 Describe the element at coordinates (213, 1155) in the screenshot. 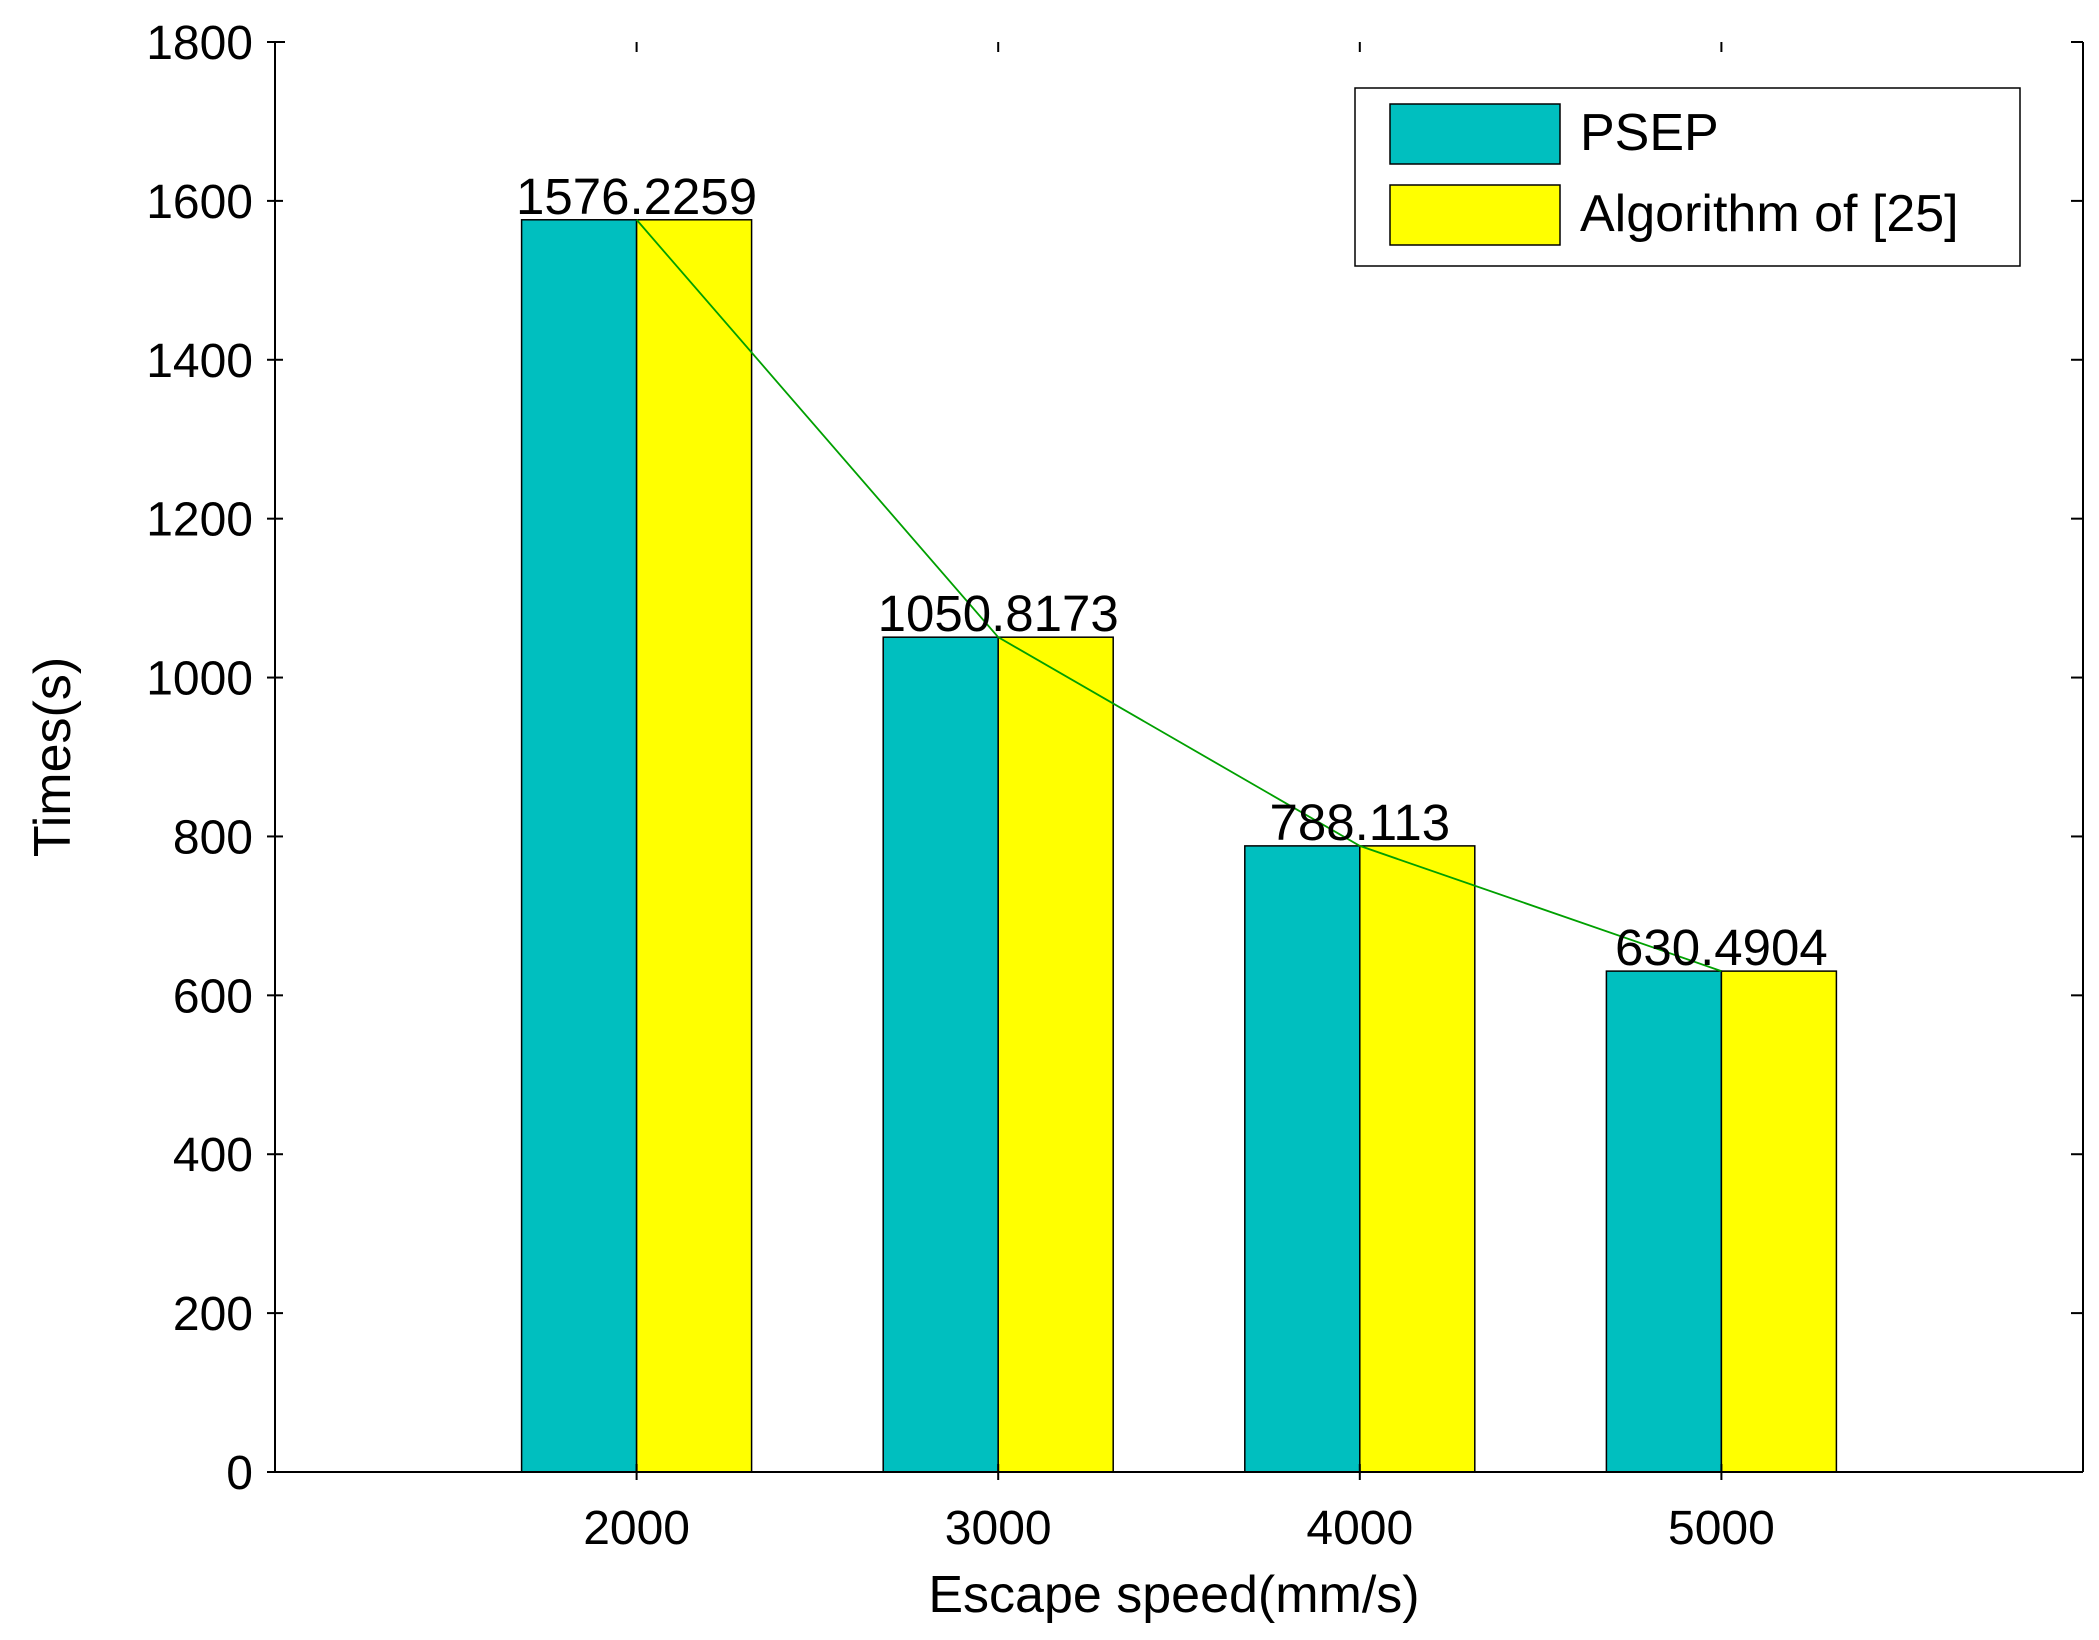

I see `y-tick-label-400: 400` at that location.